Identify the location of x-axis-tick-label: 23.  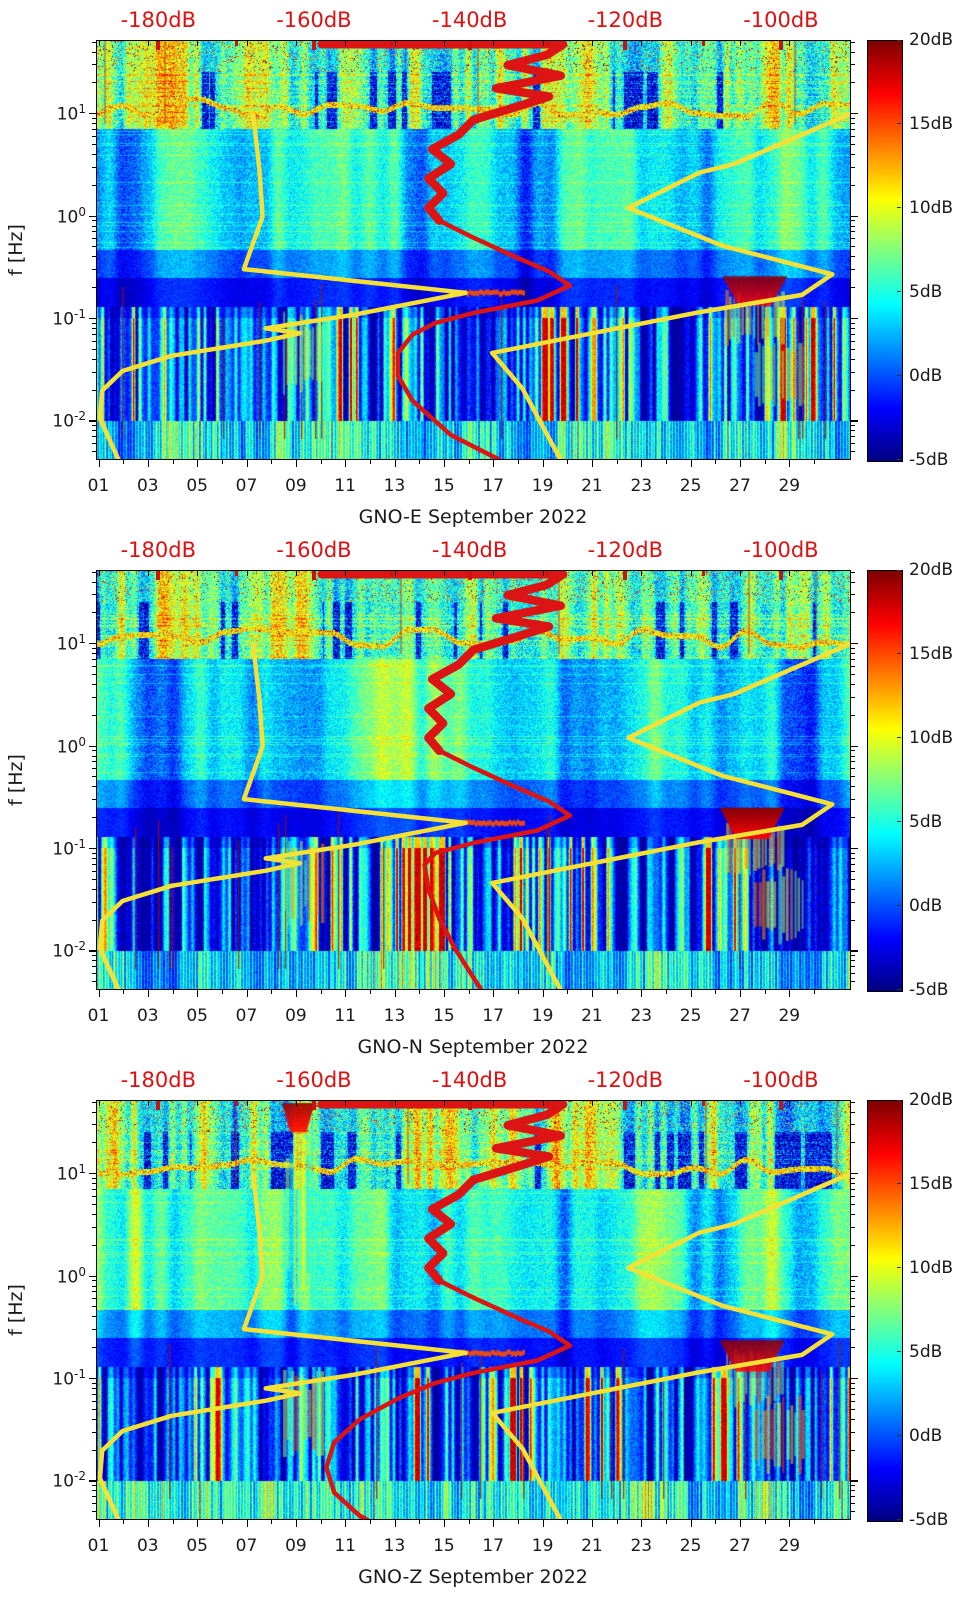
(641, 486).